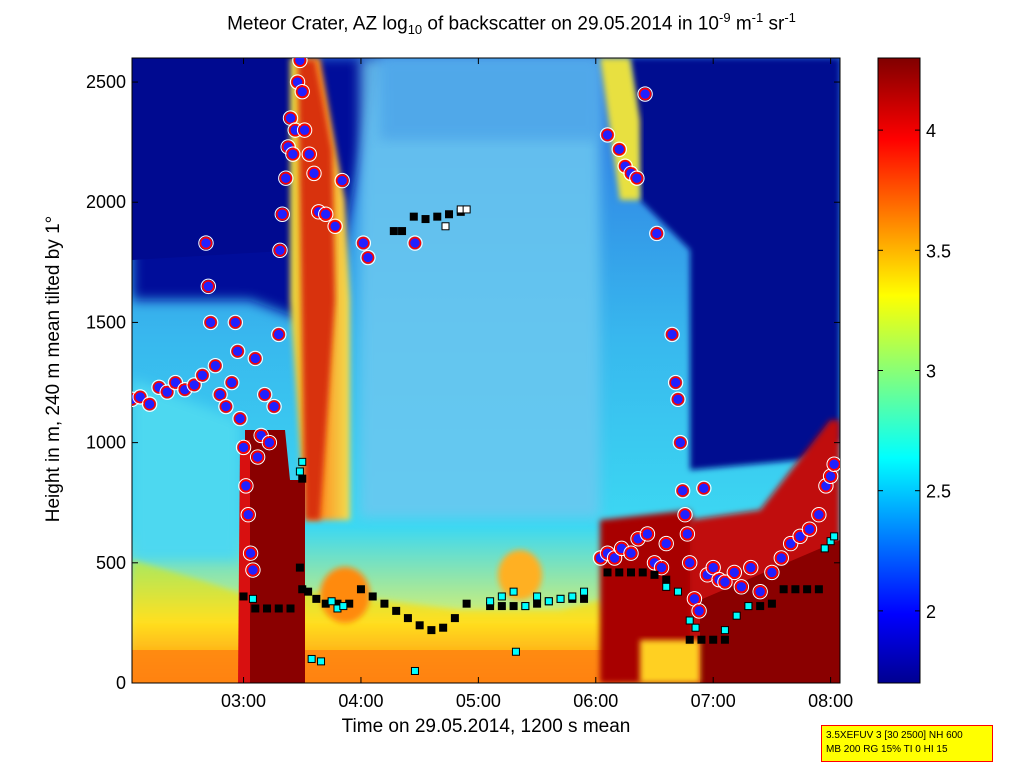 The height and width of the screenshot is (767, 1023). What do you see at coordinates (931, 372) in the screenshot?
I see `colorbar-tick-label: 3` at bounding box center [931, 372].